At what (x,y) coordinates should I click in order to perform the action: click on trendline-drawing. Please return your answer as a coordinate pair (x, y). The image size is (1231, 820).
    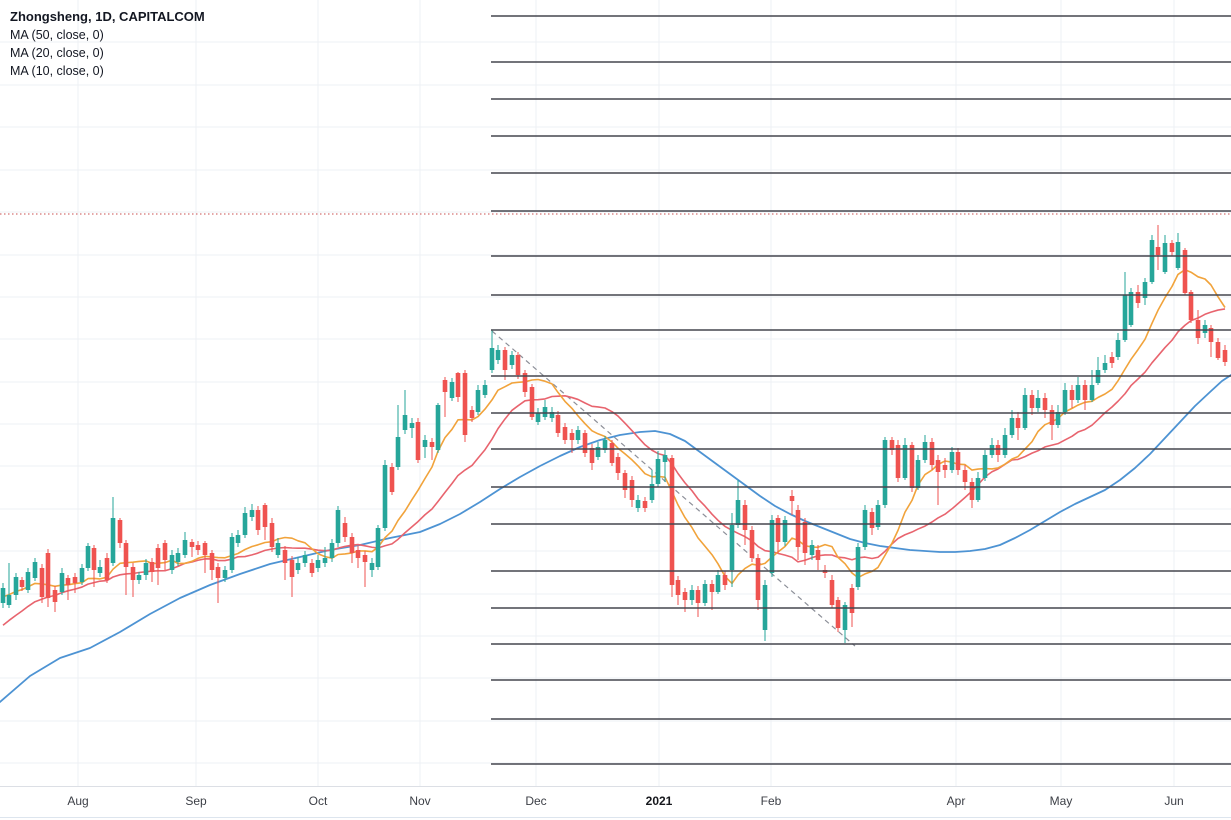
    Looking at the image, I should click on (673, 488).